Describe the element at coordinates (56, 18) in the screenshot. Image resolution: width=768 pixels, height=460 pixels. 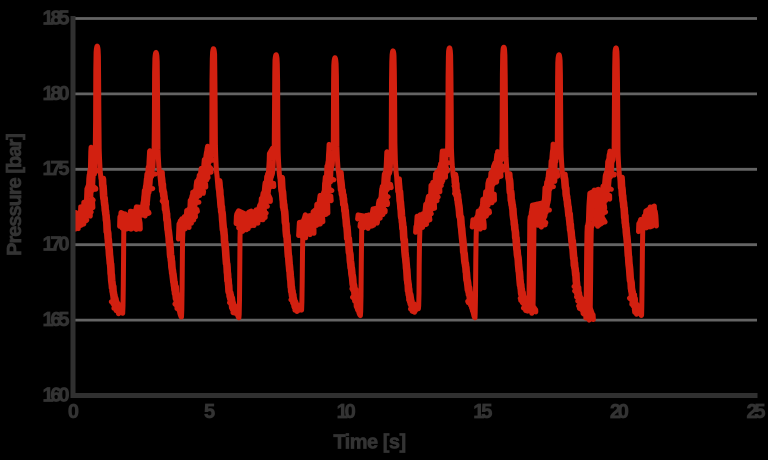
I see `svg-text: 185` at that location.